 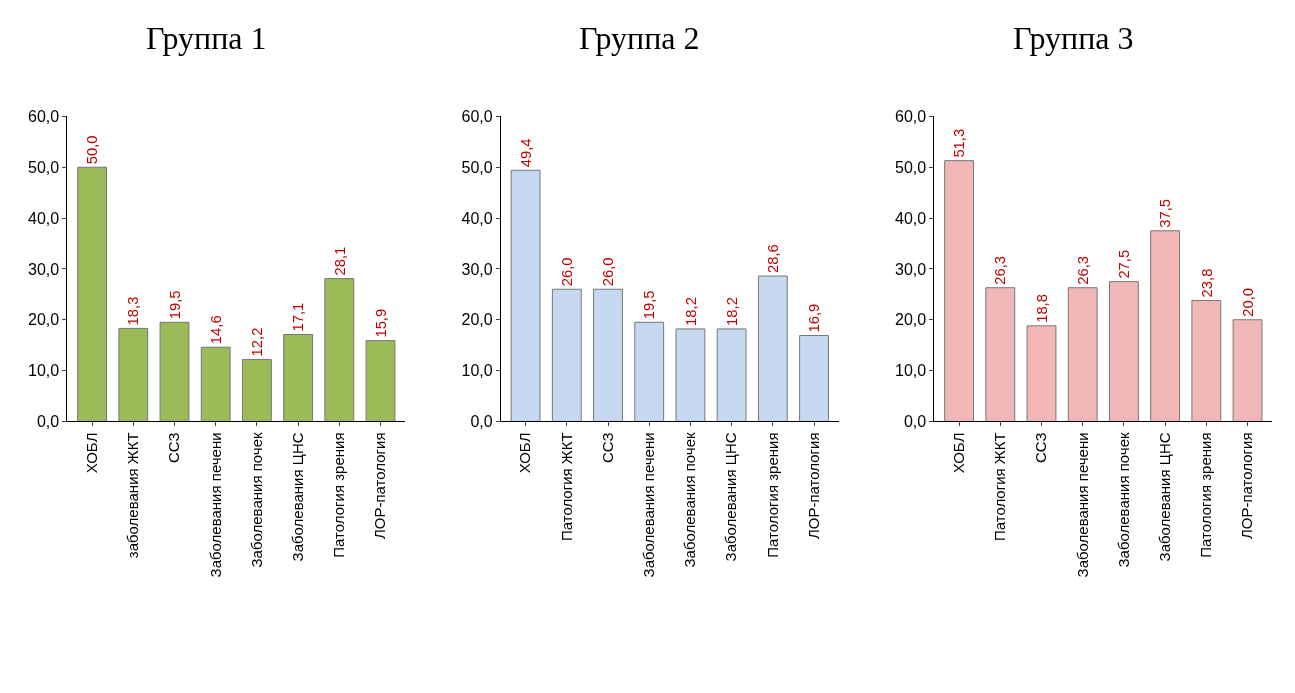 I want to click on data-label: 23,8, so click(x=1206, y=283).